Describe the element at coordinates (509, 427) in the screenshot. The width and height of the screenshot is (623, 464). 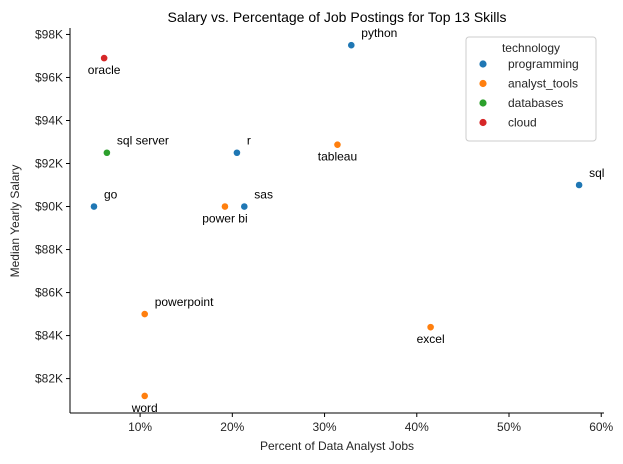
I see `x-tick-label: 50%` at that location.